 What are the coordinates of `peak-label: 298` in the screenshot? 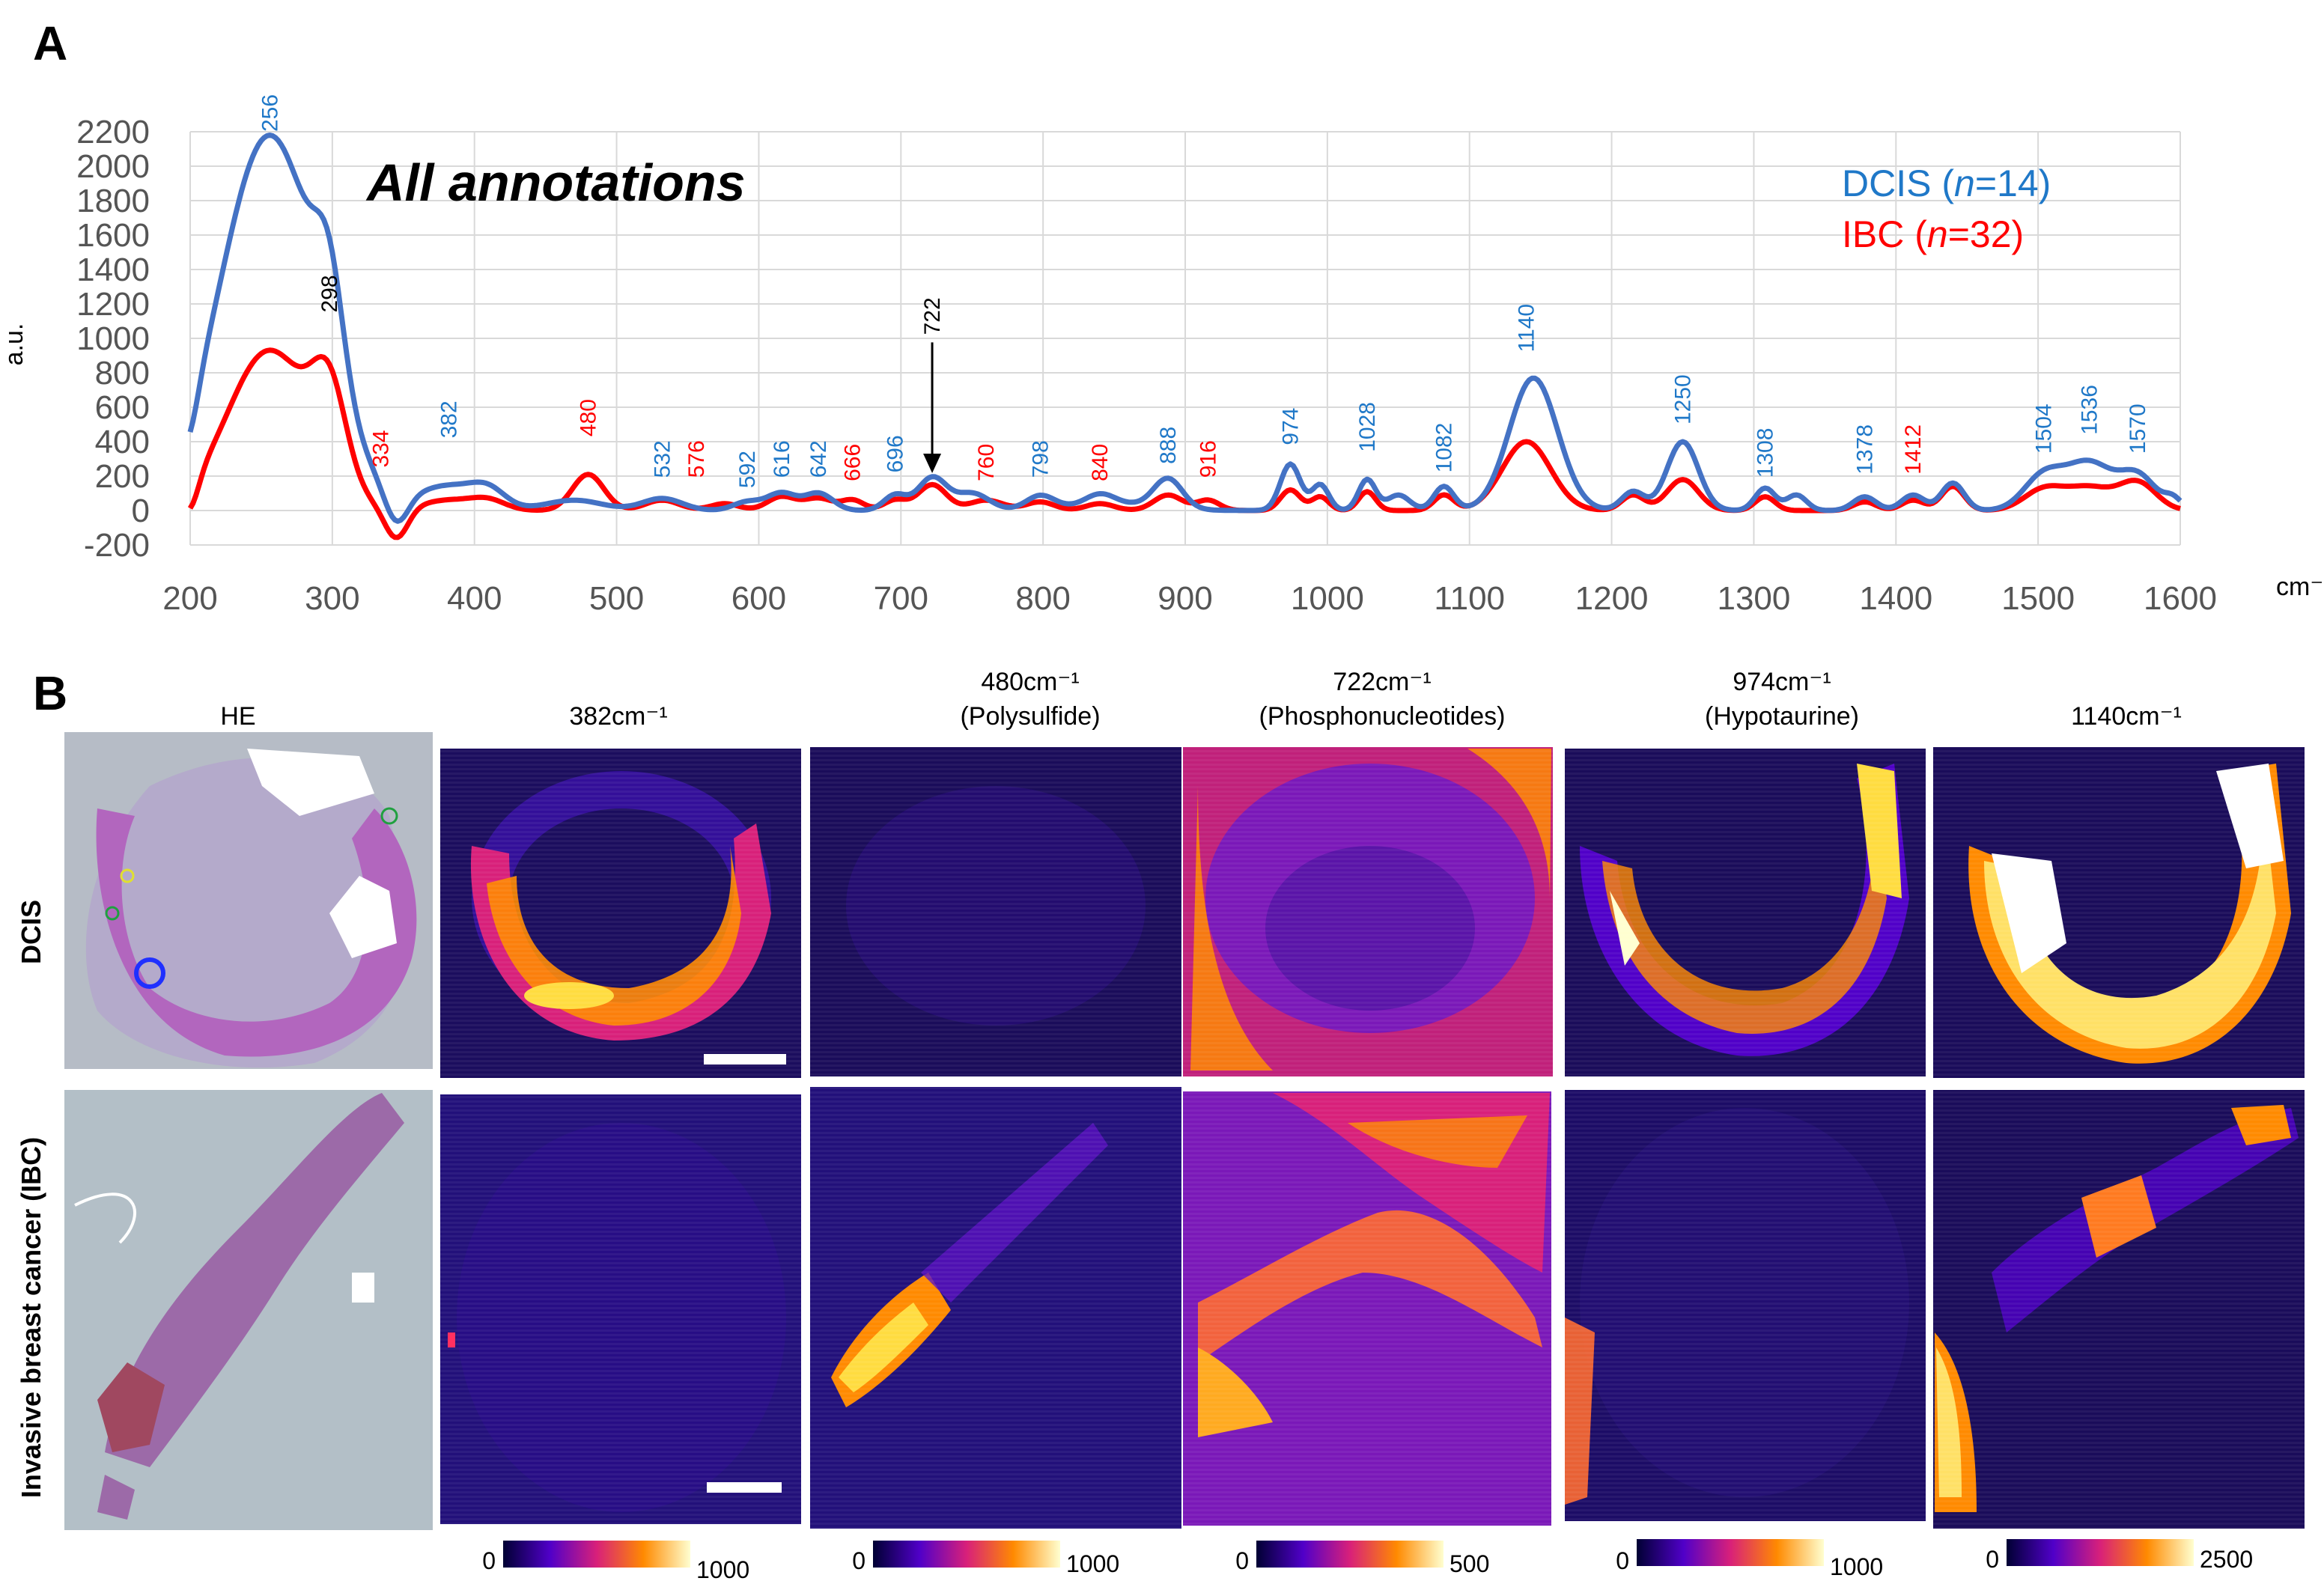 It's located at (329, 293).